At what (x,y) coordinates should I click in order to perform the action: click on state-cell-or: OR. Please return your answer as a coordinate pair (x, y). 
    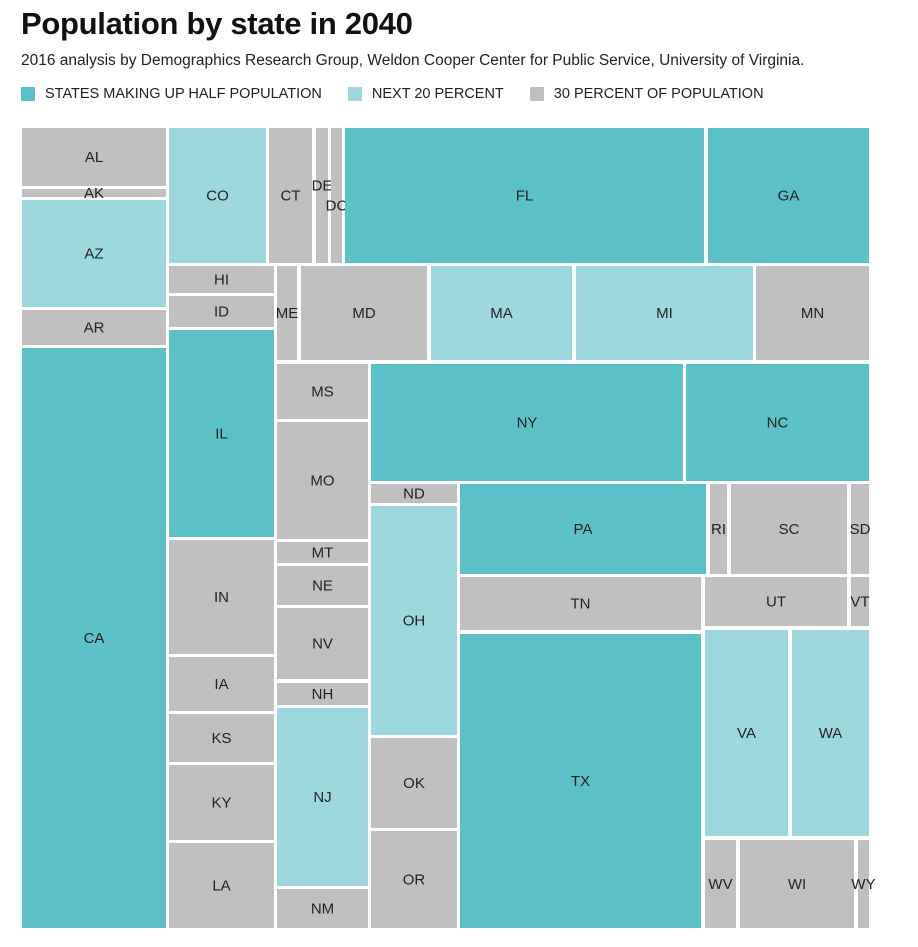
    Looking at the image, I should click on (414, 879).